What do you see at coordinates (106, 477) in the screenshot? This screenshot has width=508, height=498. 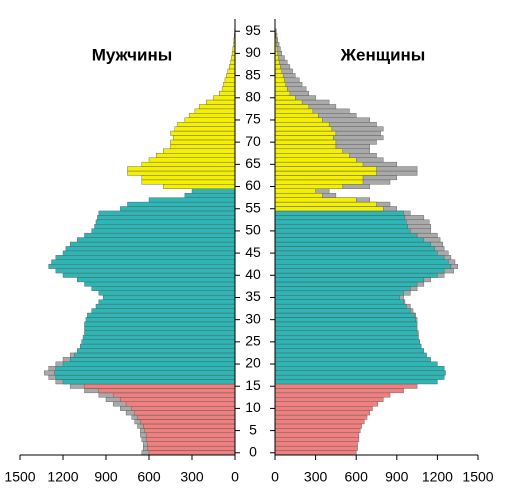 I see `x-tick-label: 900` at bounding box center [106, 477].